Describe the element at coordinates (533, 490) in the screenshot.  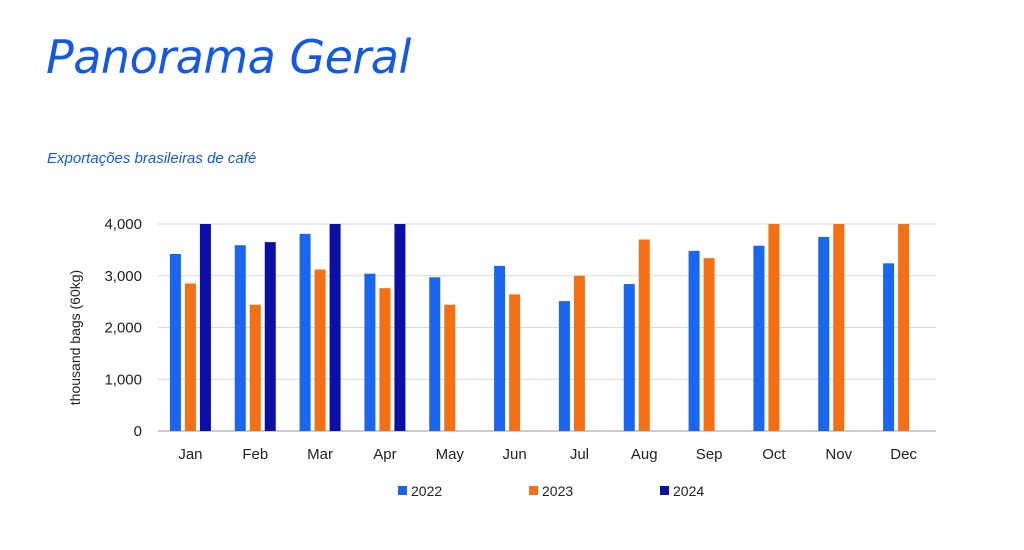
I see `legend-swatch-2023` at that location.